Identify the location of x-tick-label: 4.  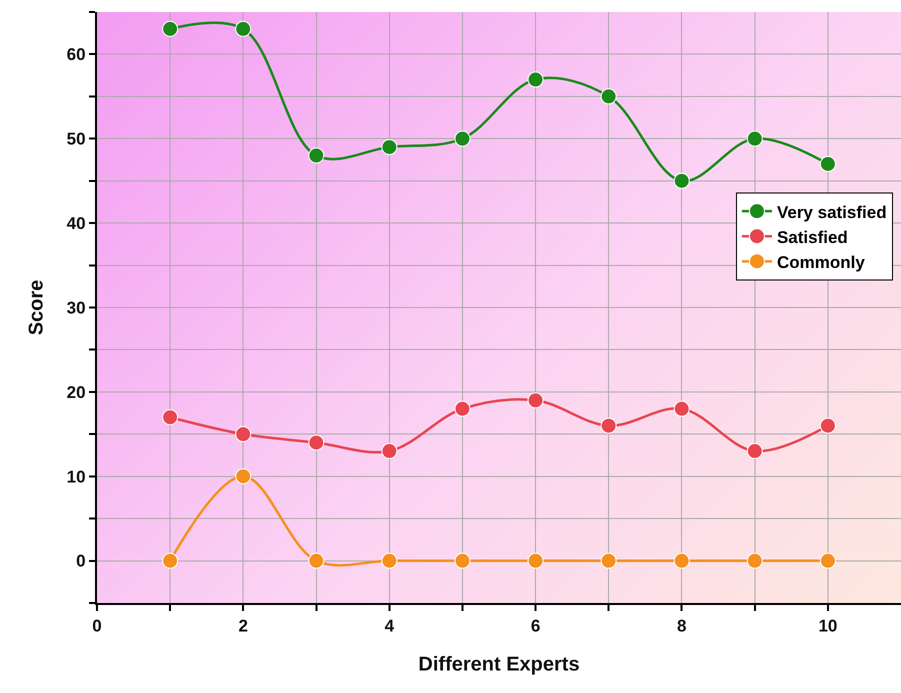
(389, 626).